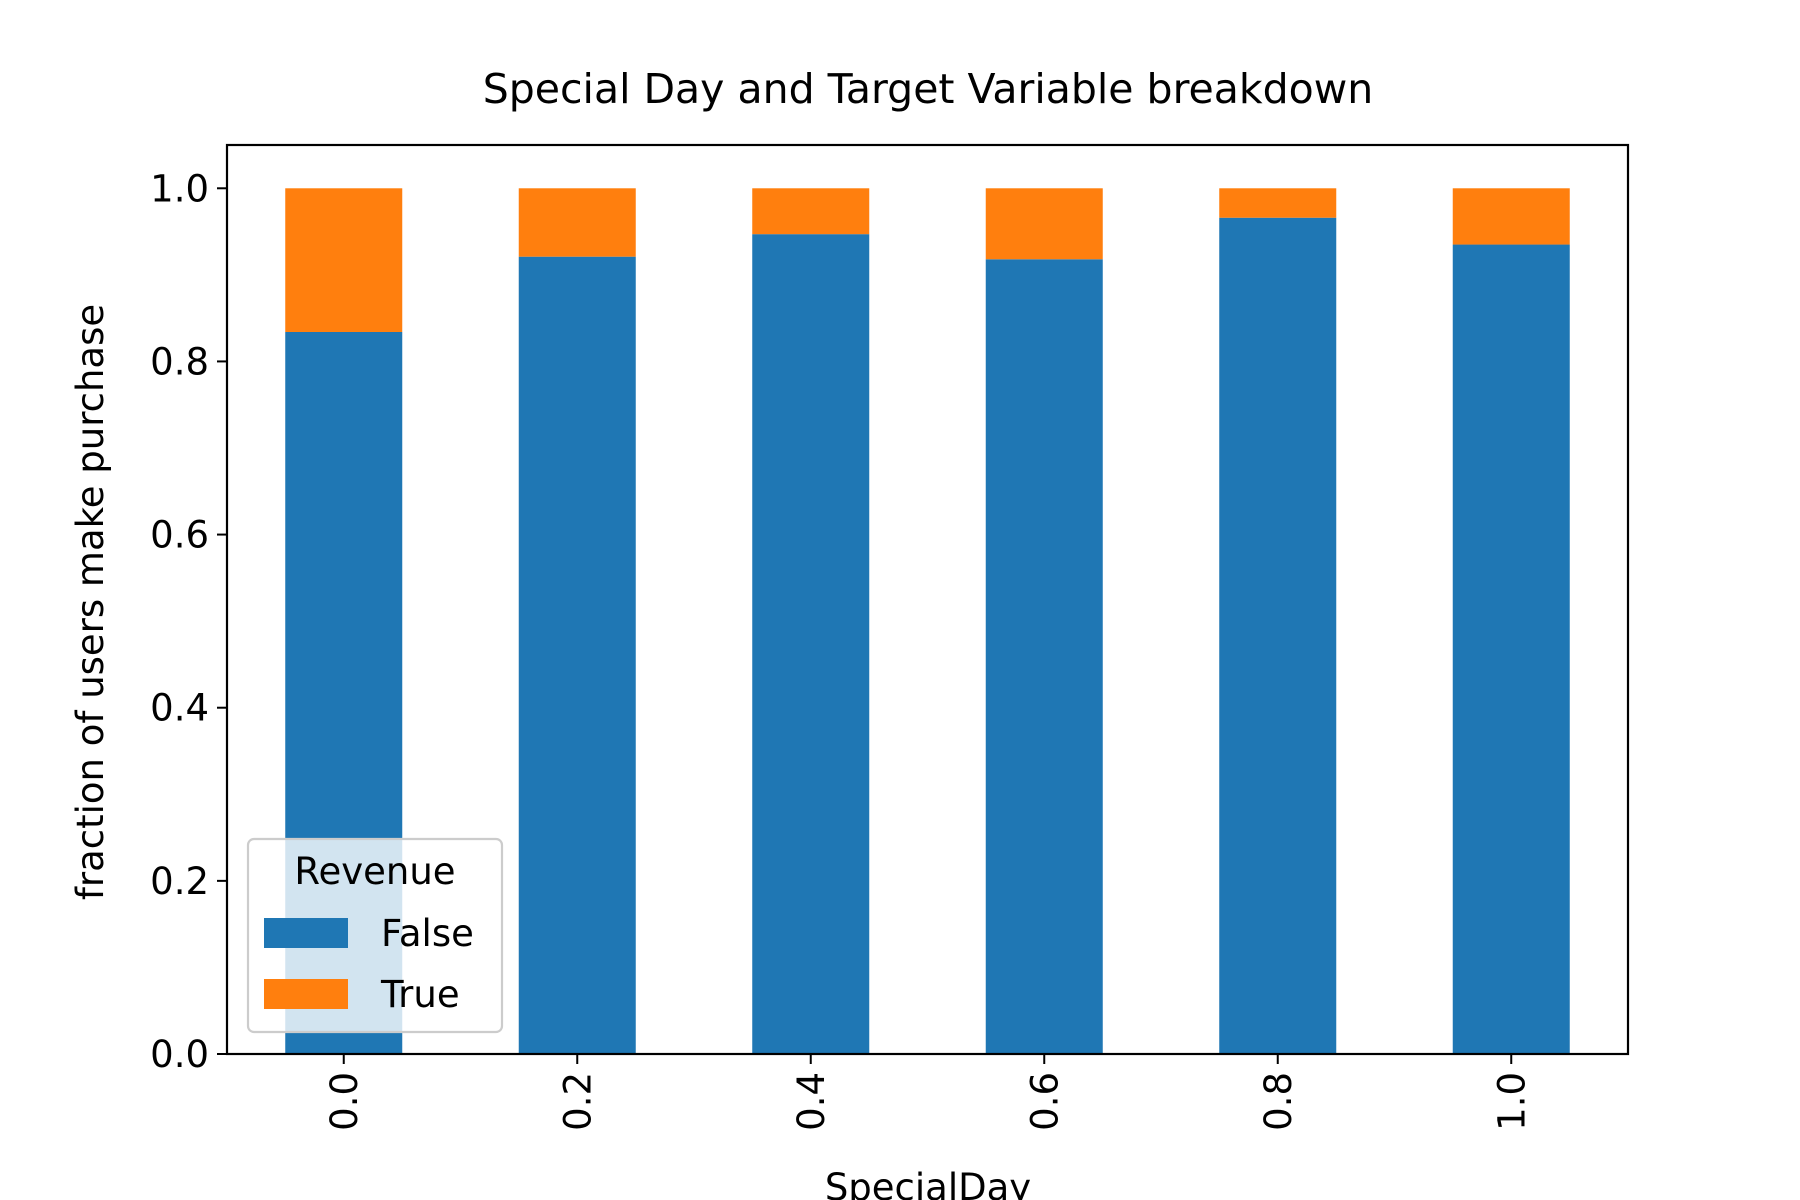 Image resolution: width=1800 pixels, height=1200 pixels. I want to click on legend-label-true: True, so click(420, 994).